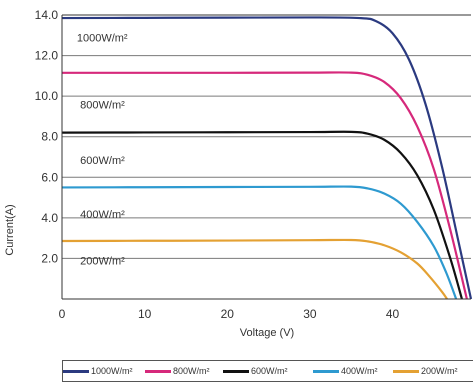  Describe the element at coordinates (102, 215) in the screenshot. I see `irradiance-label: 400W/m²` at that location.